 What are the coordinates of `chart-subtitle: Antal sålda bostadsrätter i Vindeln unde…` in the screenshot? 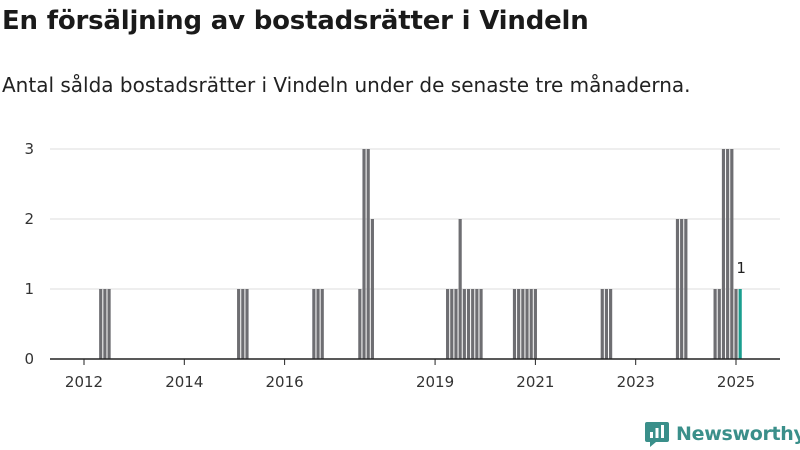 It's located at (346, 85).